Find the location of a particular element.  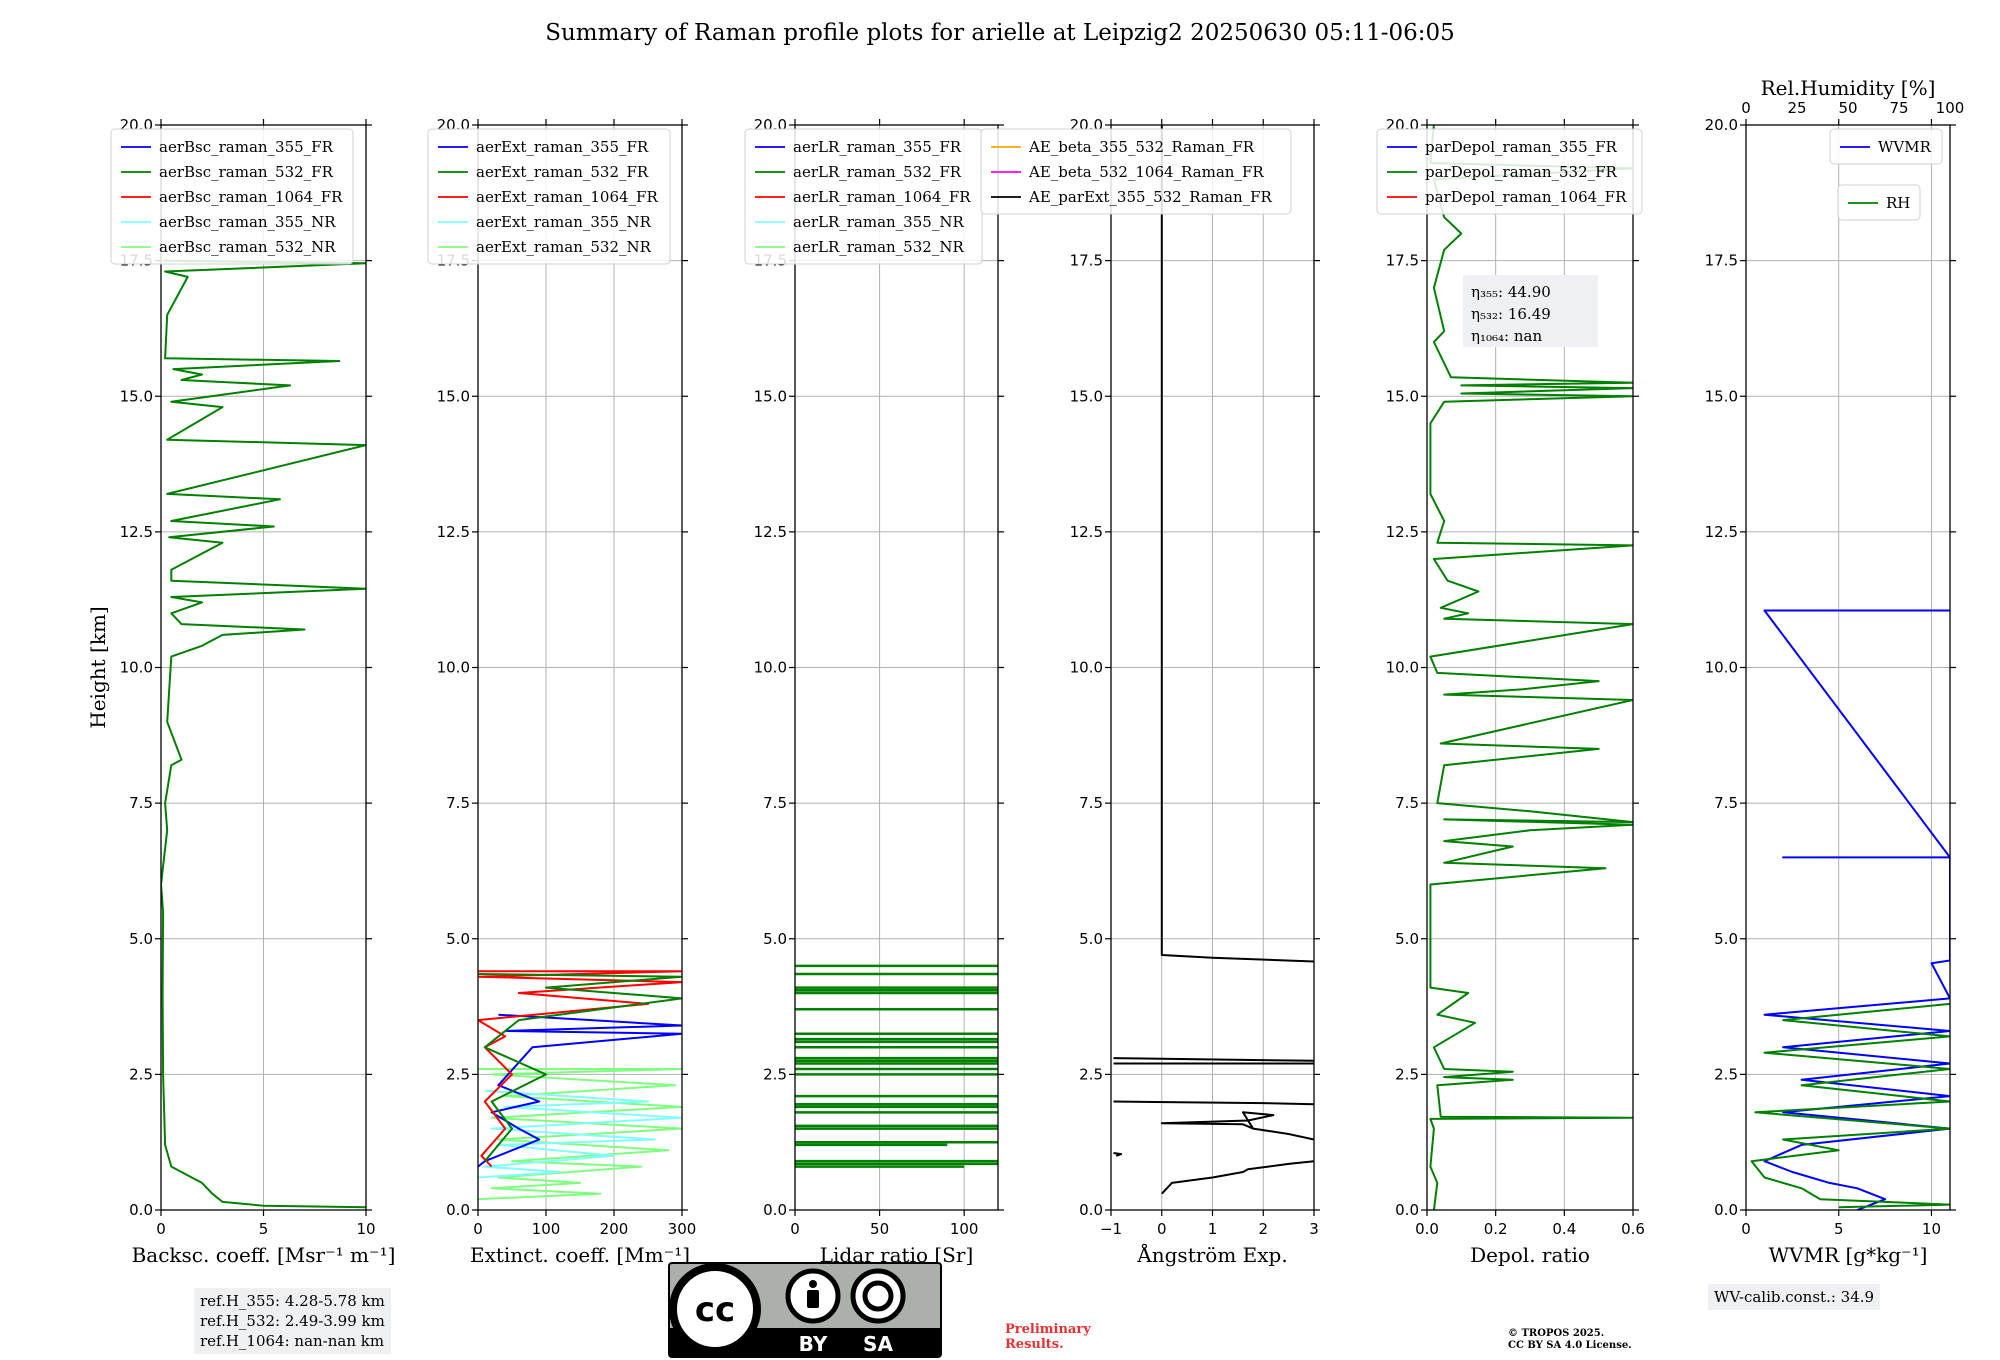

prelim-line-1: Preliminary is located at coordinates (1048, 1329).